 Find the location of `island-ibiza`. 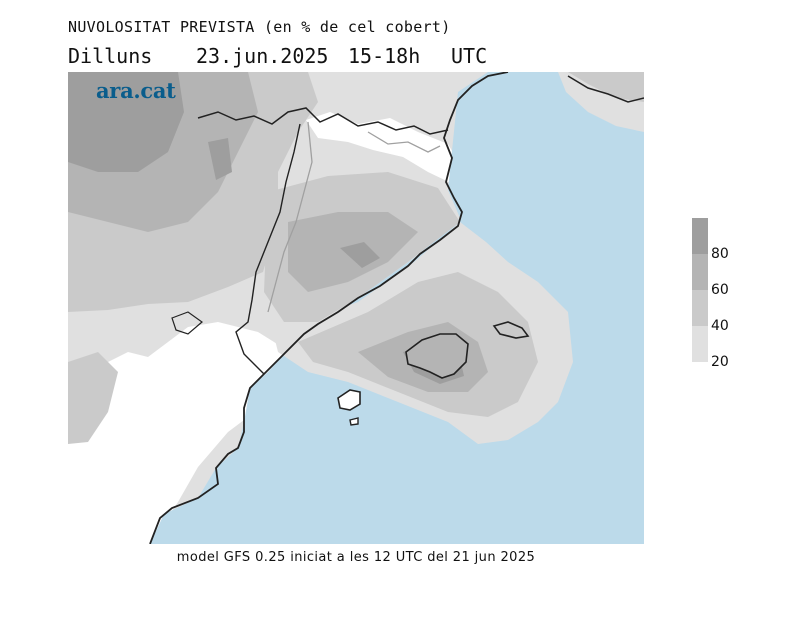

island-ibiza is located at coordinates (349, 400).